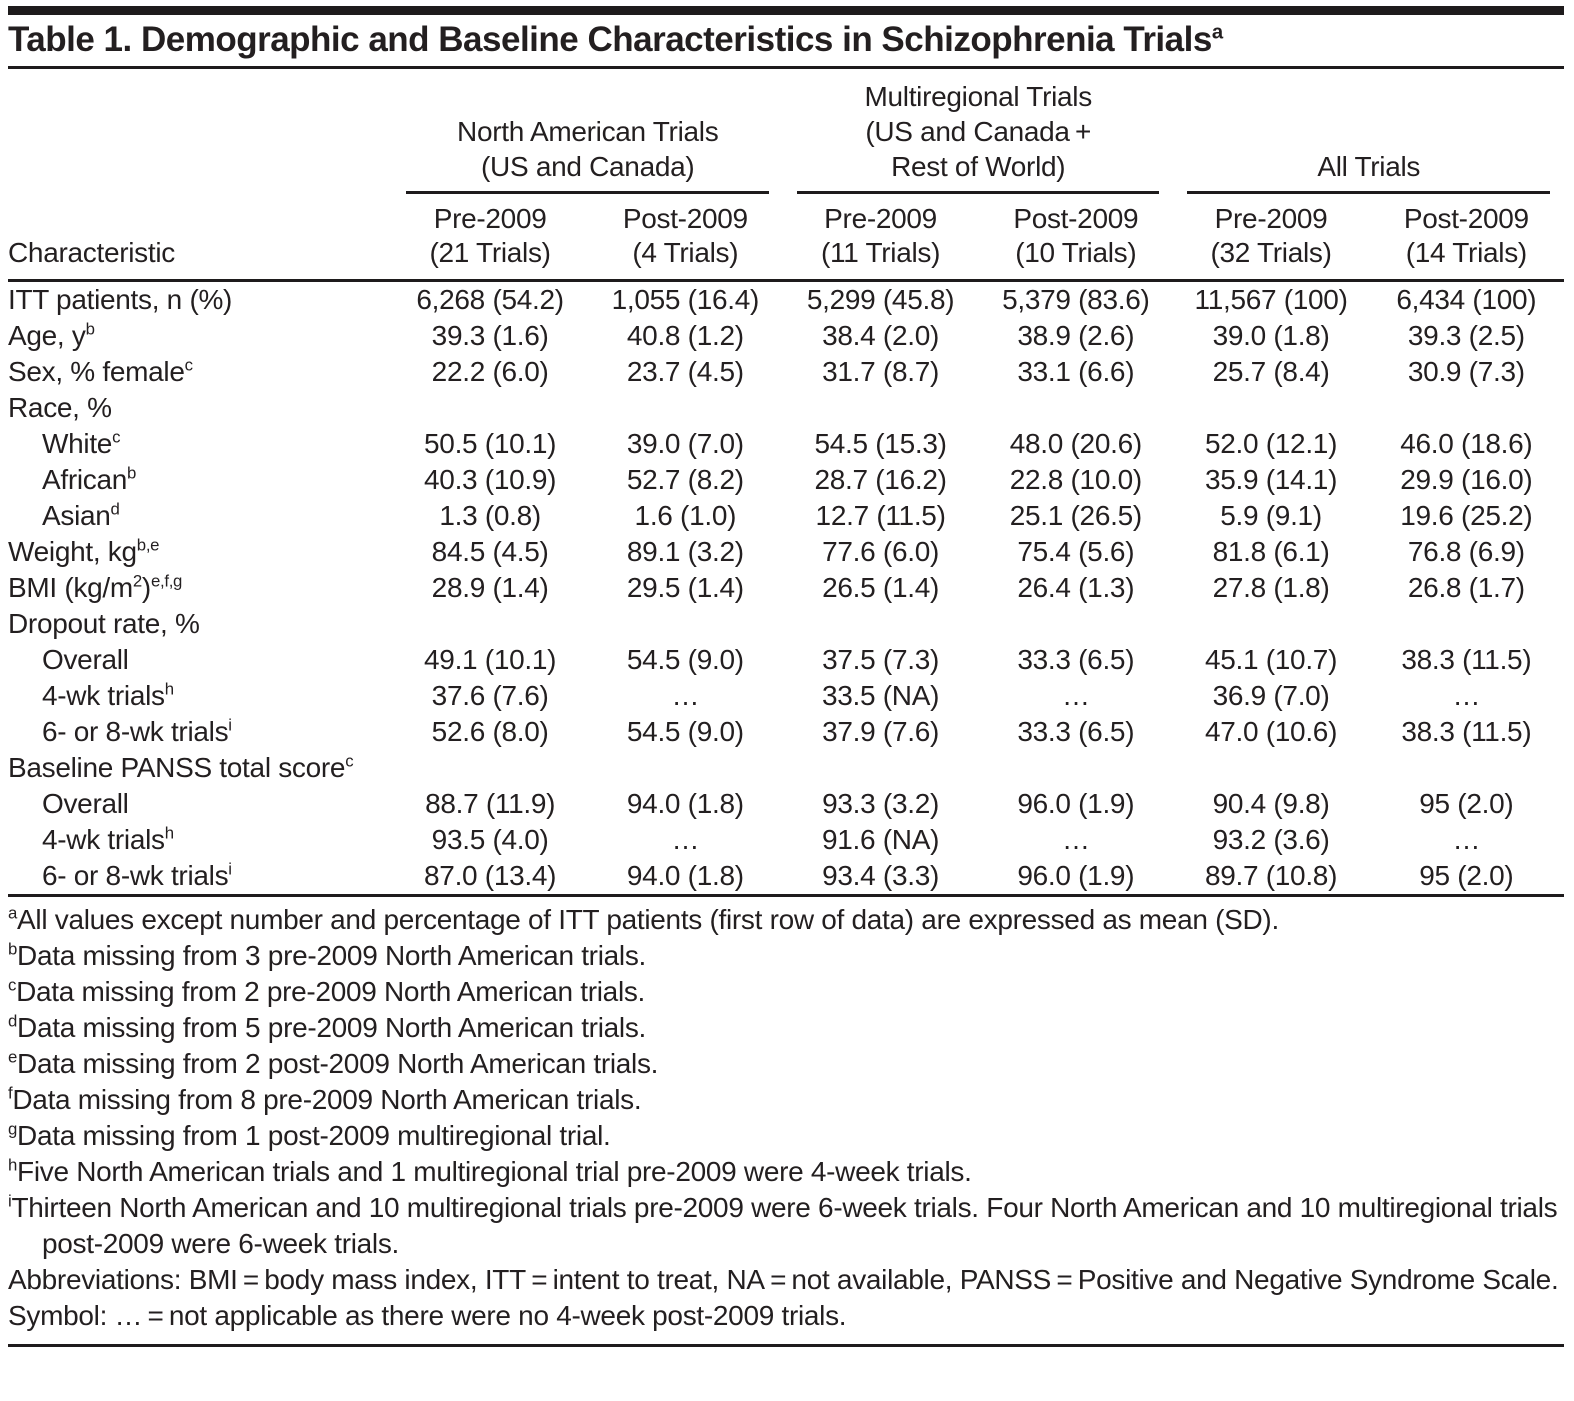 The height and width of the screenshot is (1401, 1574). Describe the element at coordinates (587, 132) in the screenshot. I see `group-header-north-american-trials: North American Trials (US and Canada)` at that location.